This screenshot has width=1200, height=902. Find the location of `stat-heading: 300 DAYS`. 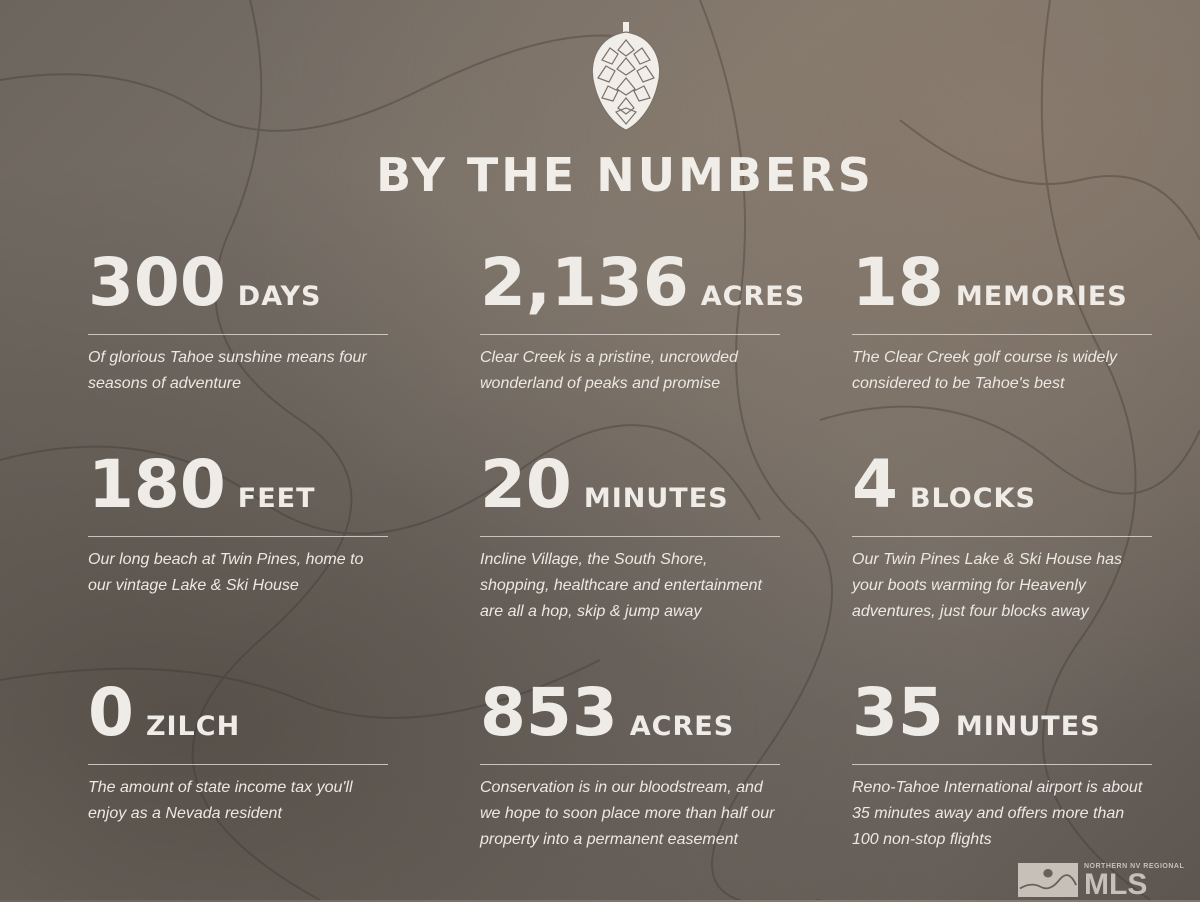

stat-heading: 300 DAYS is located at coordinates (238, 292).